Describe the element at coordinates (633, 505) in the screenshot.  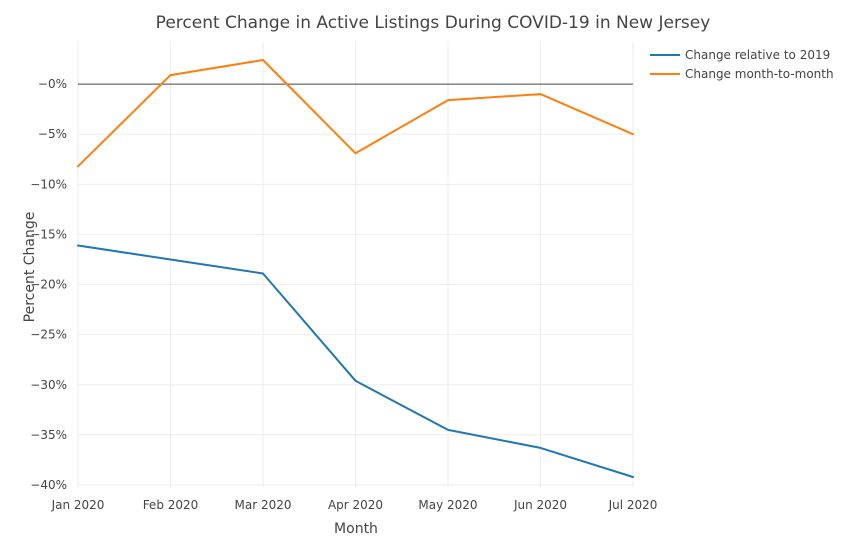
I see `x-tick-label: Jul 2020` at that location.